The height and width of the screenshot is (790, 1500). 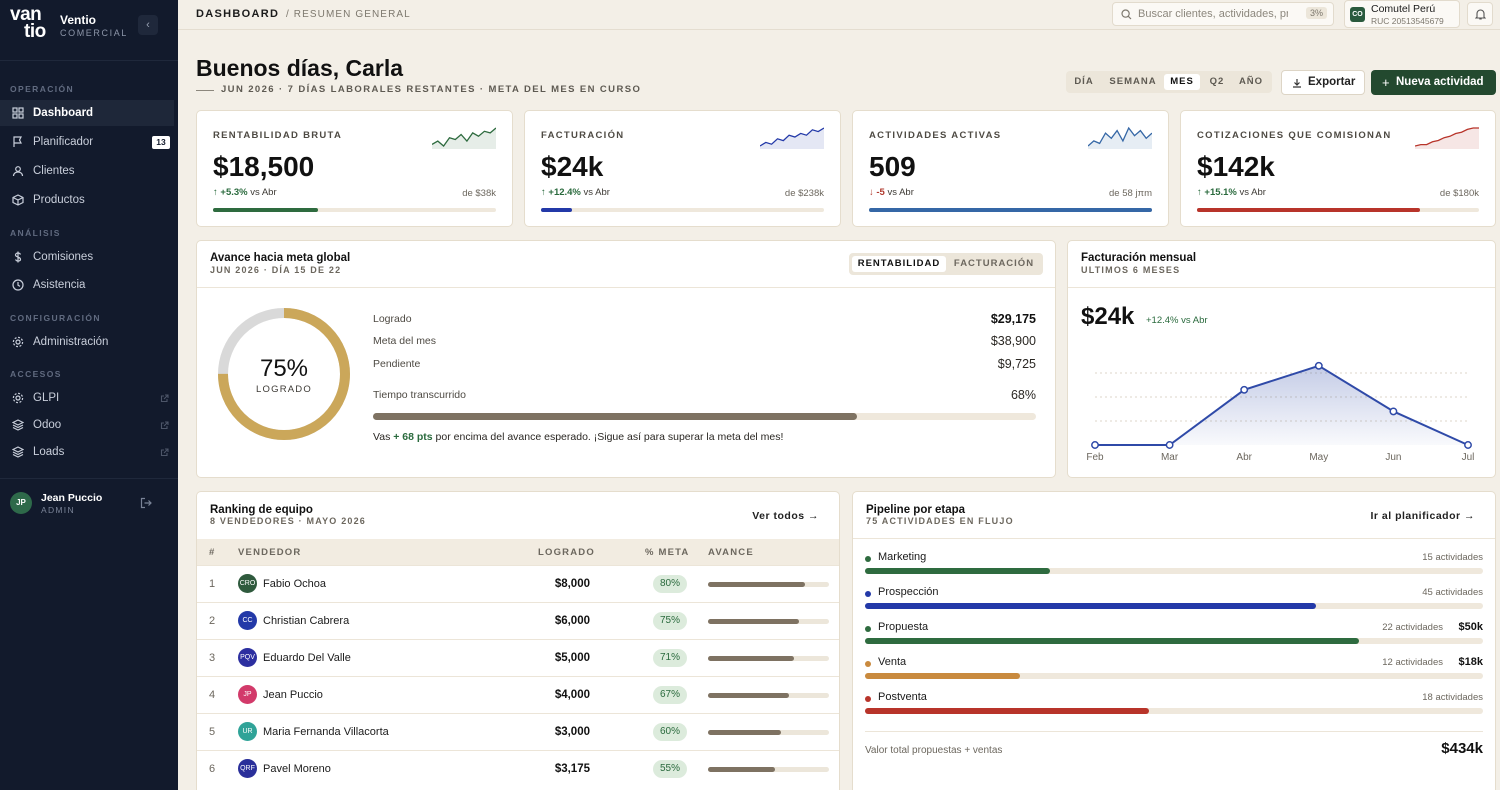 I want to click on breadcrumb-sub: / RESUMEN GENERAL, so click(x=348, y=14).